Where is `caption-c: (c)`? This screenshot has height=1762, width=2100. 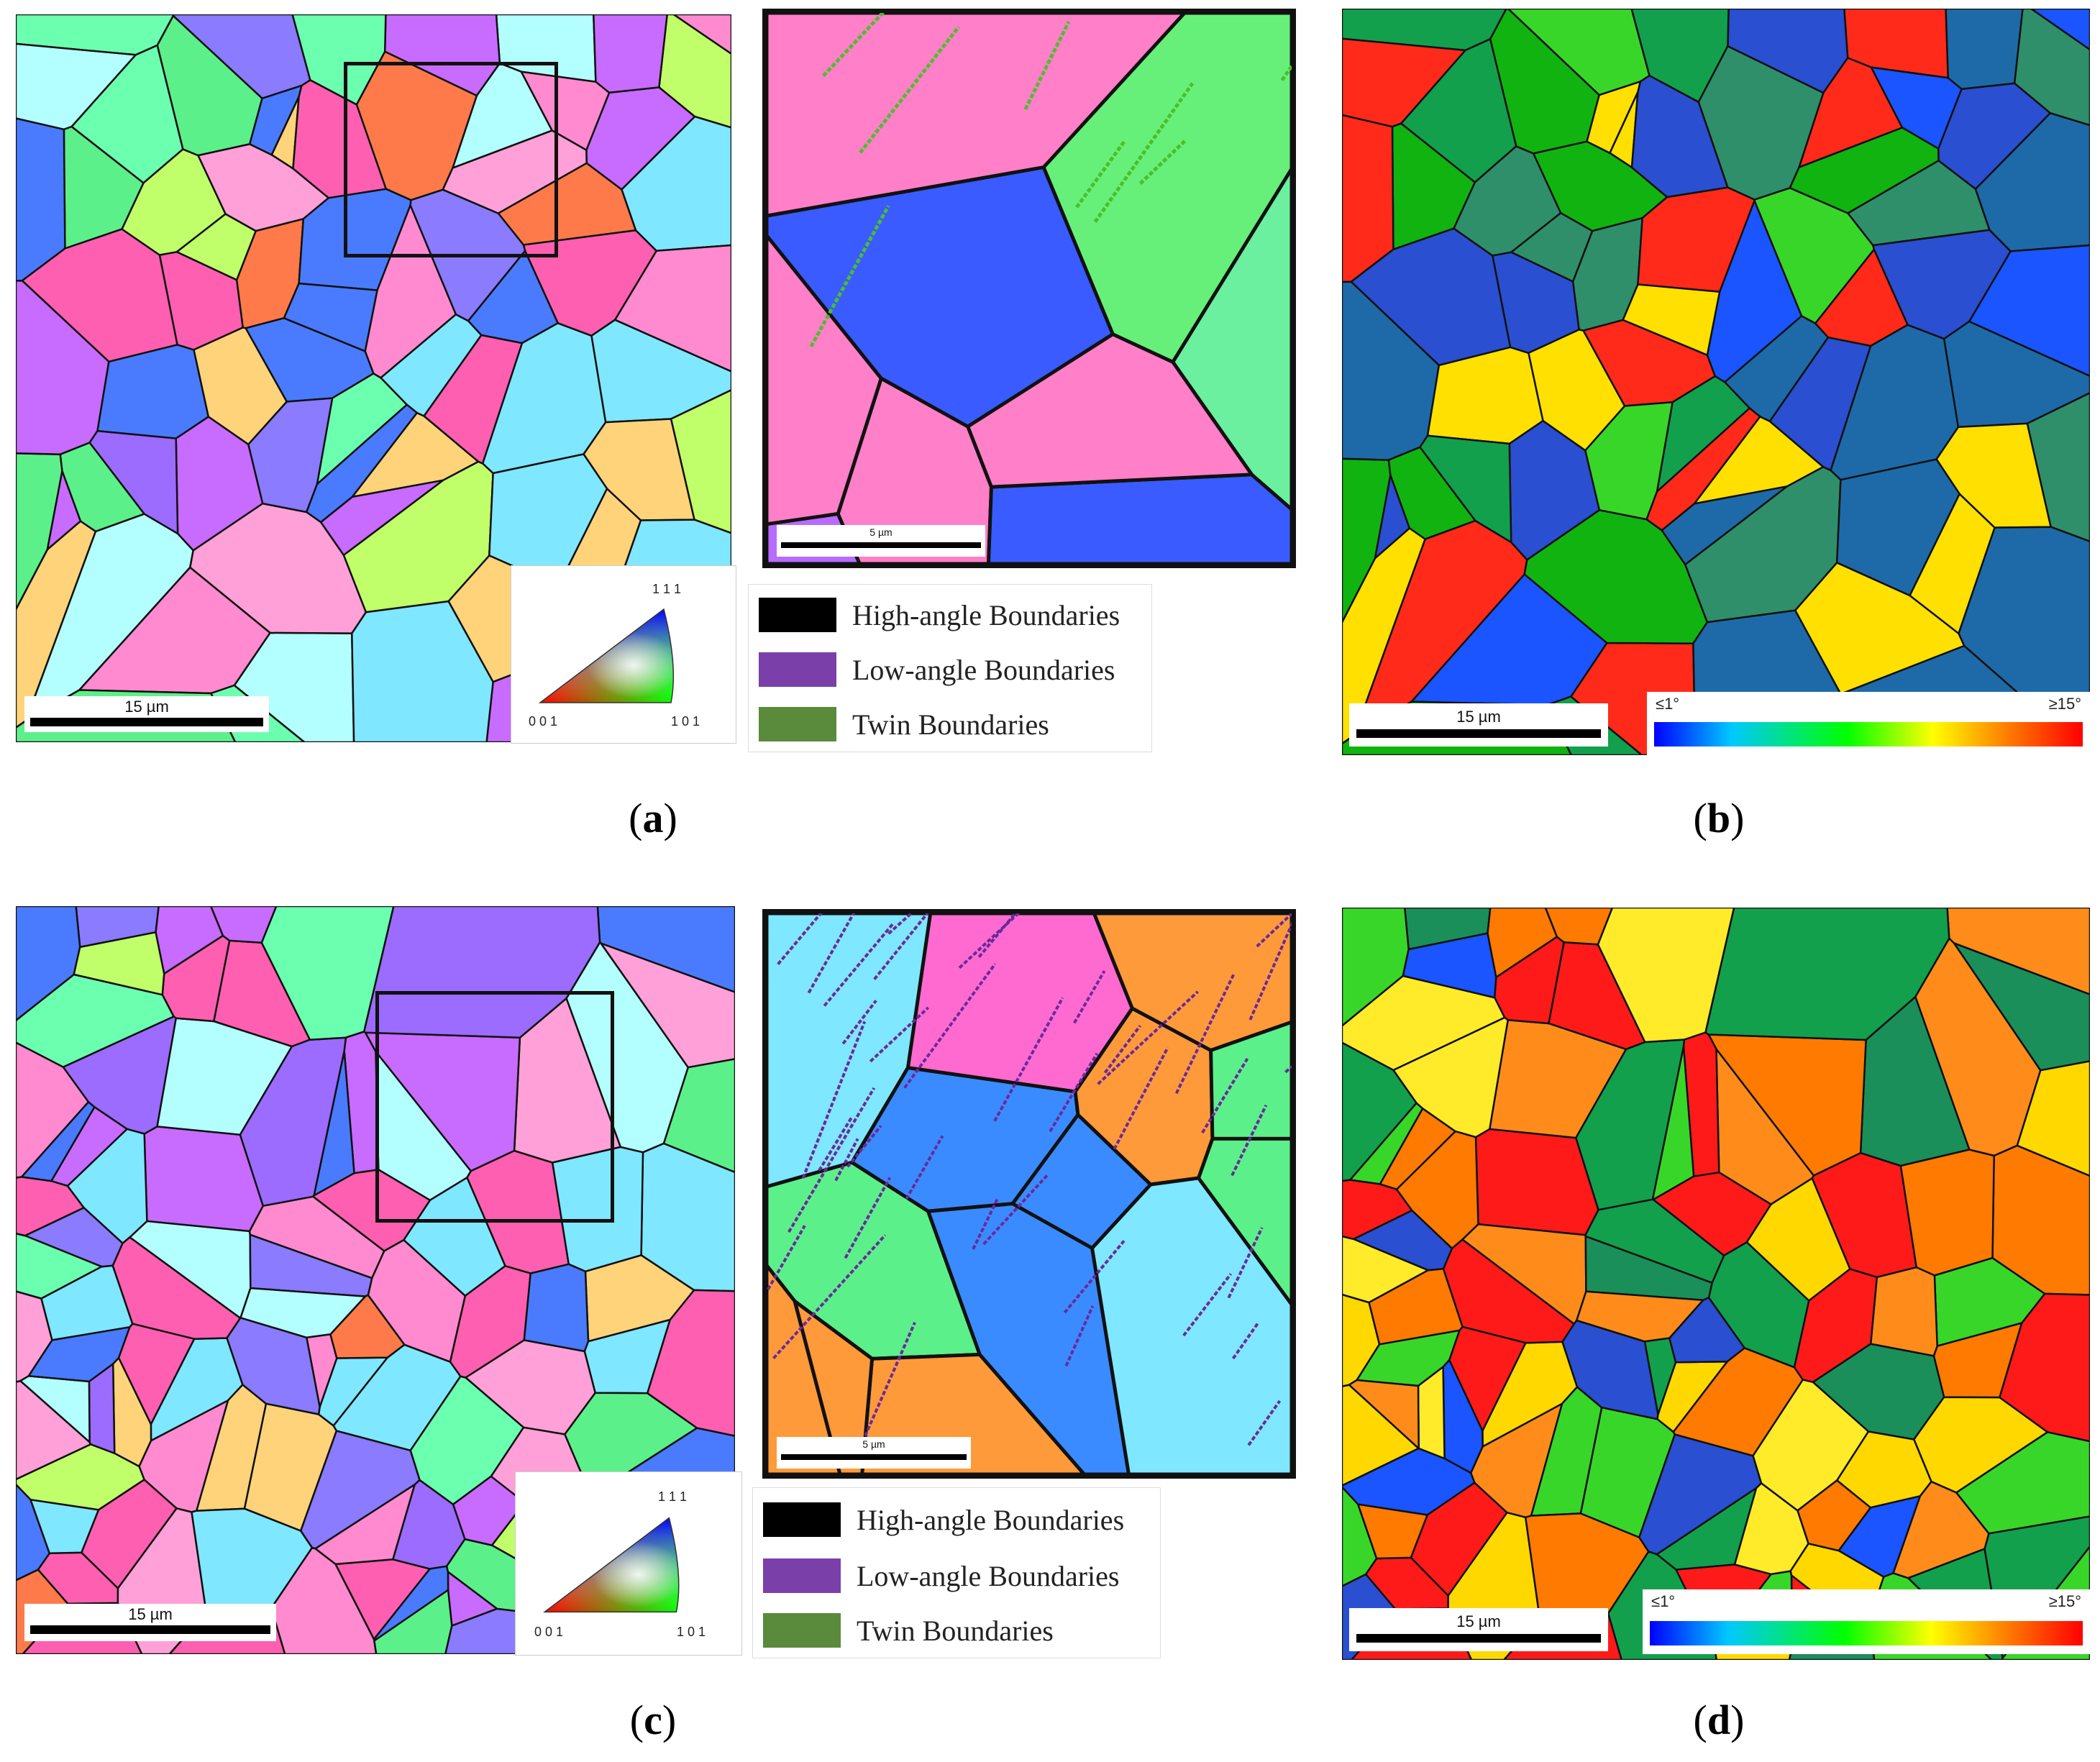 caption-c: (c) is located at coordinates (653, 1720).